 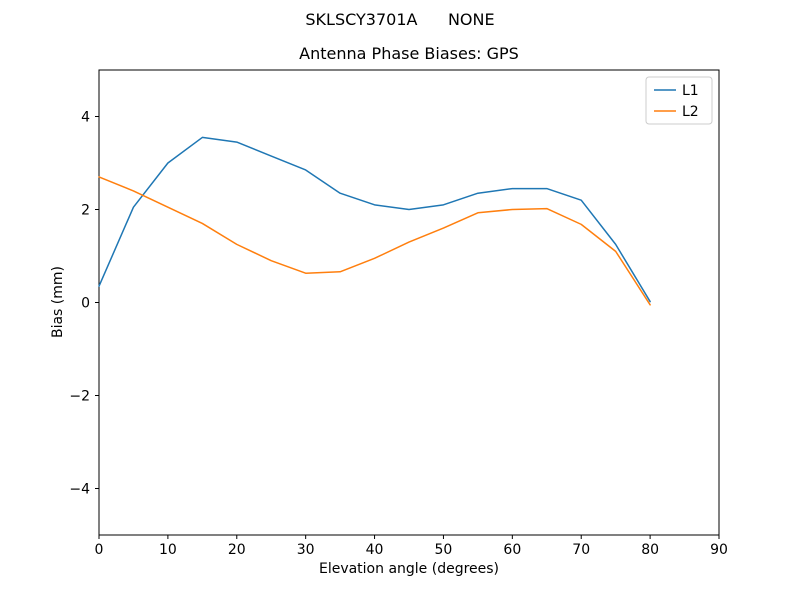 I want to click on x-tick-label: 20, so click(x=237, y=550).